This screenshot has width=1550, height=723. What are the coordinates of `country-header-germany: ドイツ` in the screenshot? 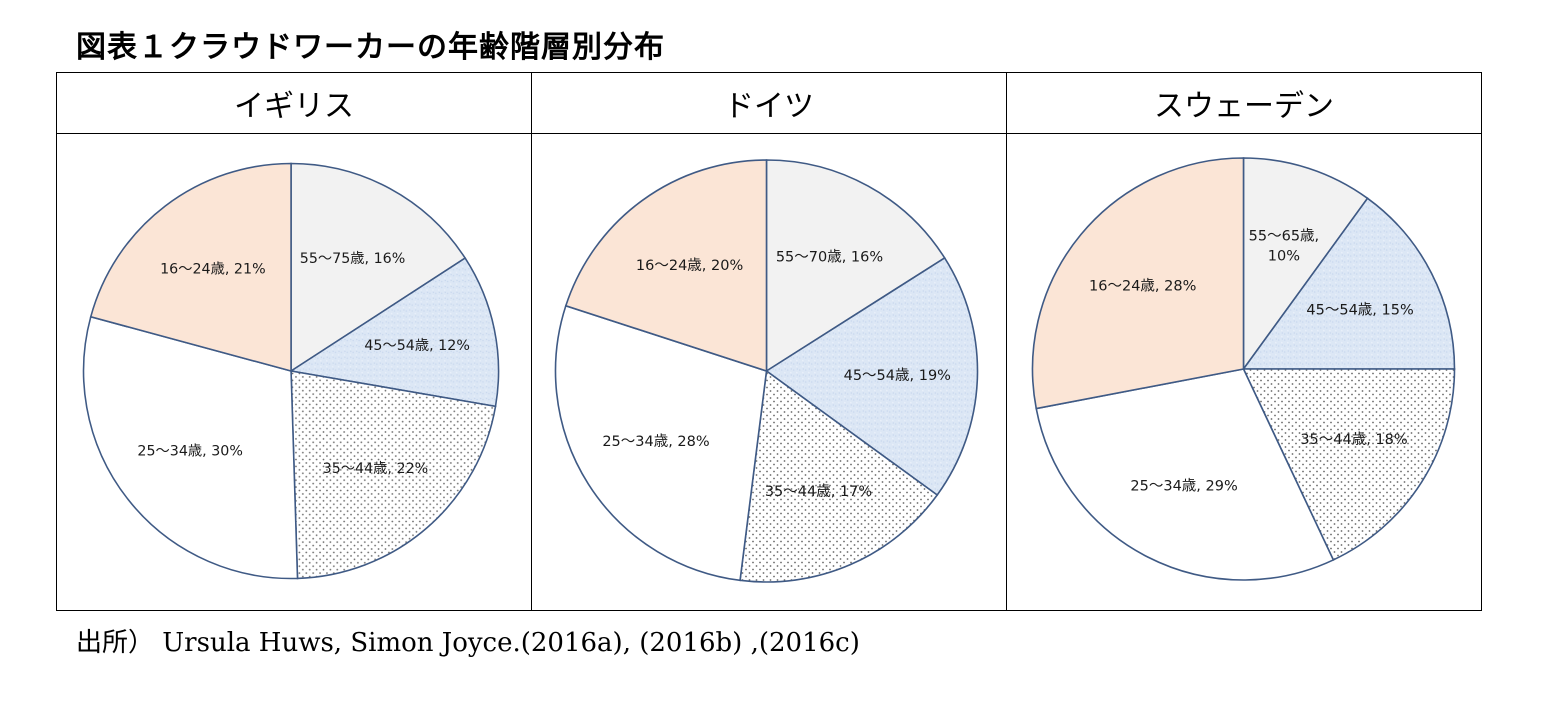 It's located at (769, 103).